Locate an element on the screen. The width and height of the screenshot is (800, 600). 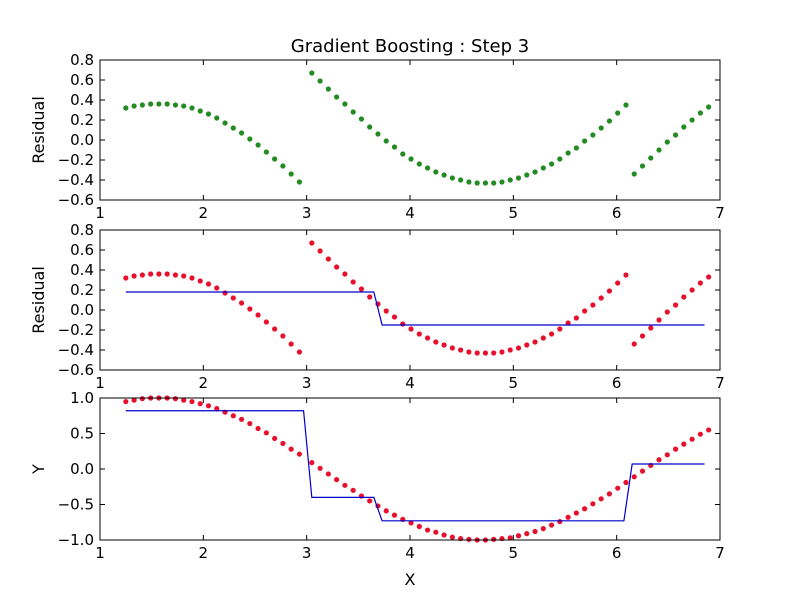
model-fit-line is located at coordinates (415, 466).